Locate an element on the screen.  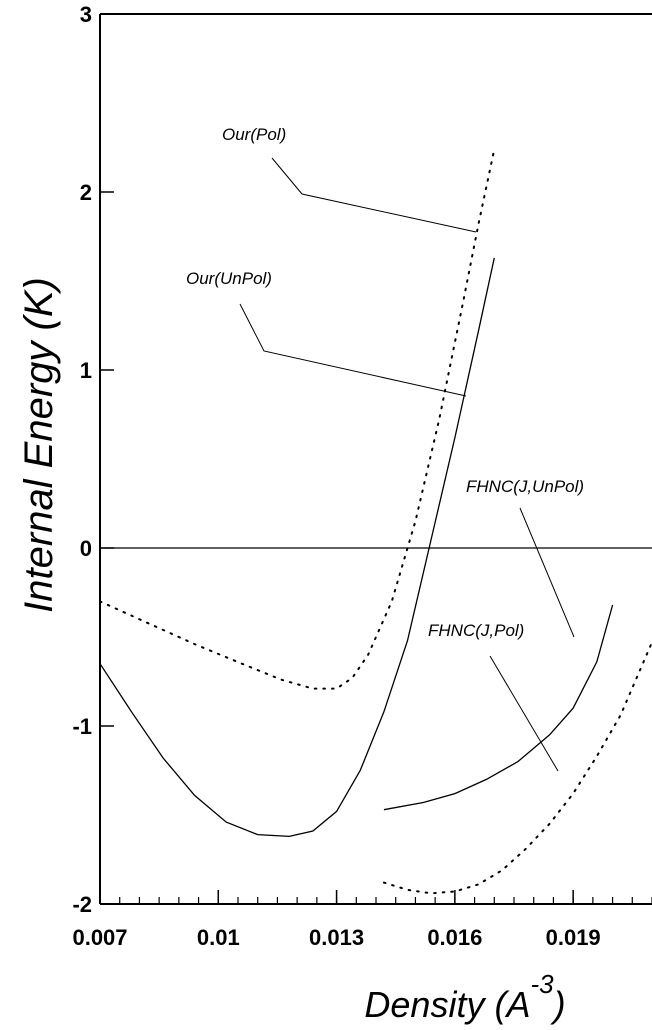
y-tick-label: -2 is located at coordinates (82, 904).